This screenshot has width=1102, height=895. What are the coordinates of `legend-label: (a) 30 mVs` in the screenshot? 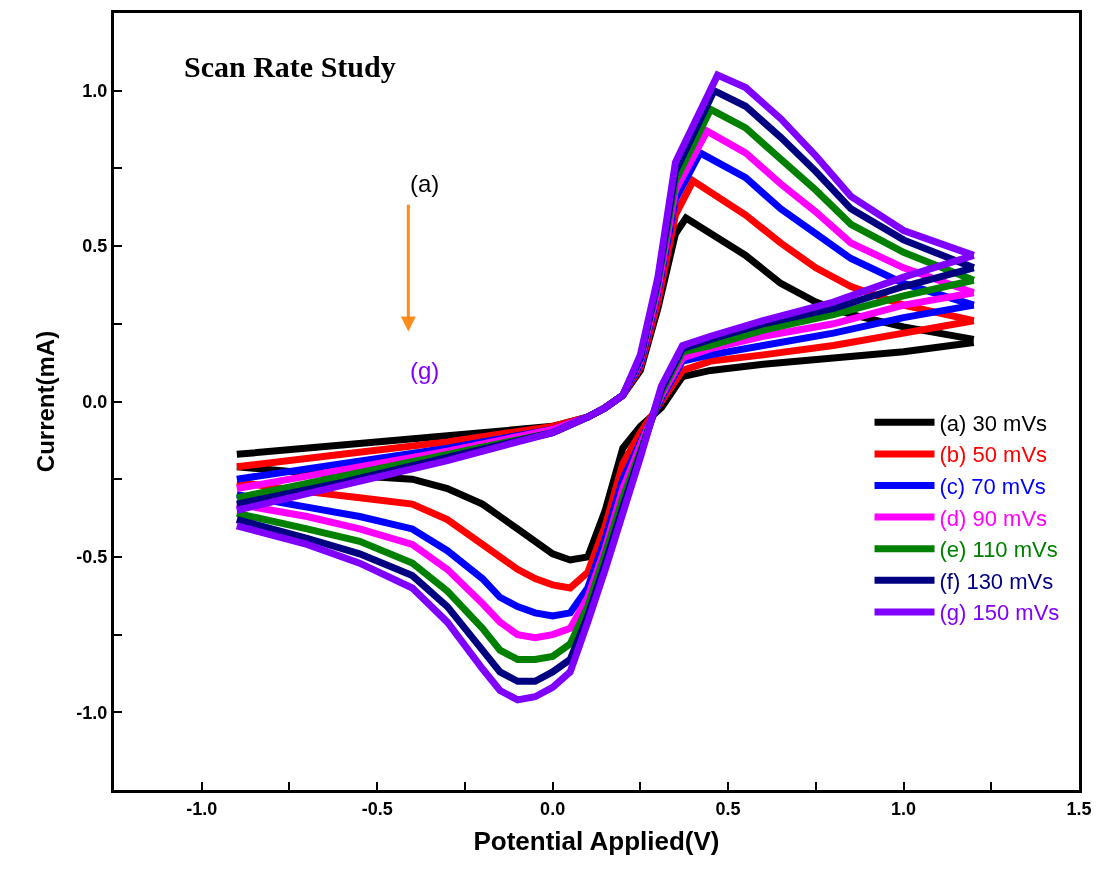 It's located at (993, 423).